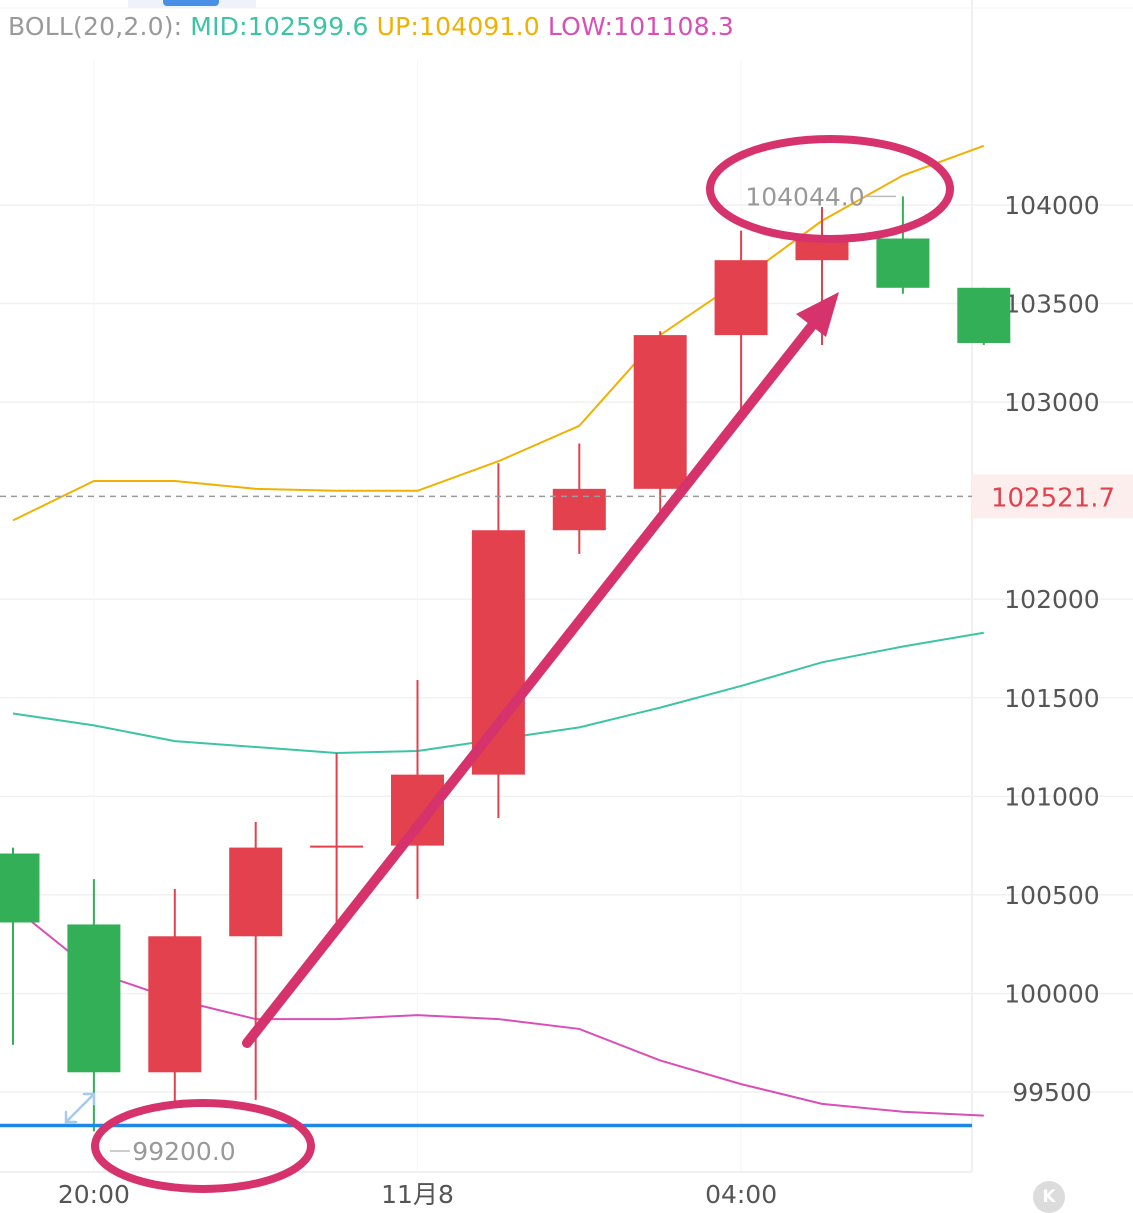 This screenshot has height=1213, width=1133. Describe the element at coordinates (1049, 1197) in the screenshot. I see `k-button: K` at that location.